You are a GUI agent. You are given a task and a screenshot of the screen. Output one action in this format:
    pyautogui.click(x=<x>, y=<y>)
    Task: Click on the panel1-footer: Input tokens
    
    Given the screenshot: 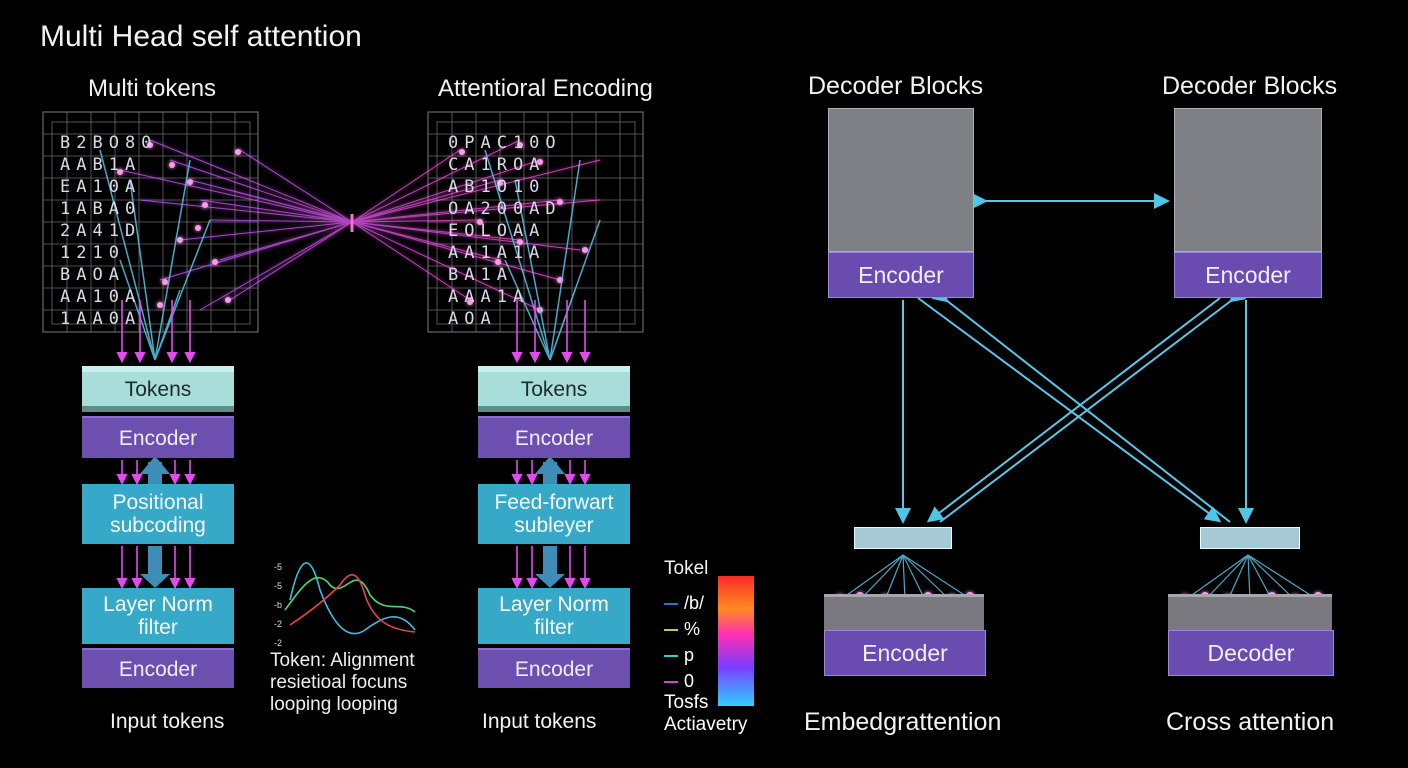 What is the action you would take?
    pyautogui.click(x=167, y=721)
    